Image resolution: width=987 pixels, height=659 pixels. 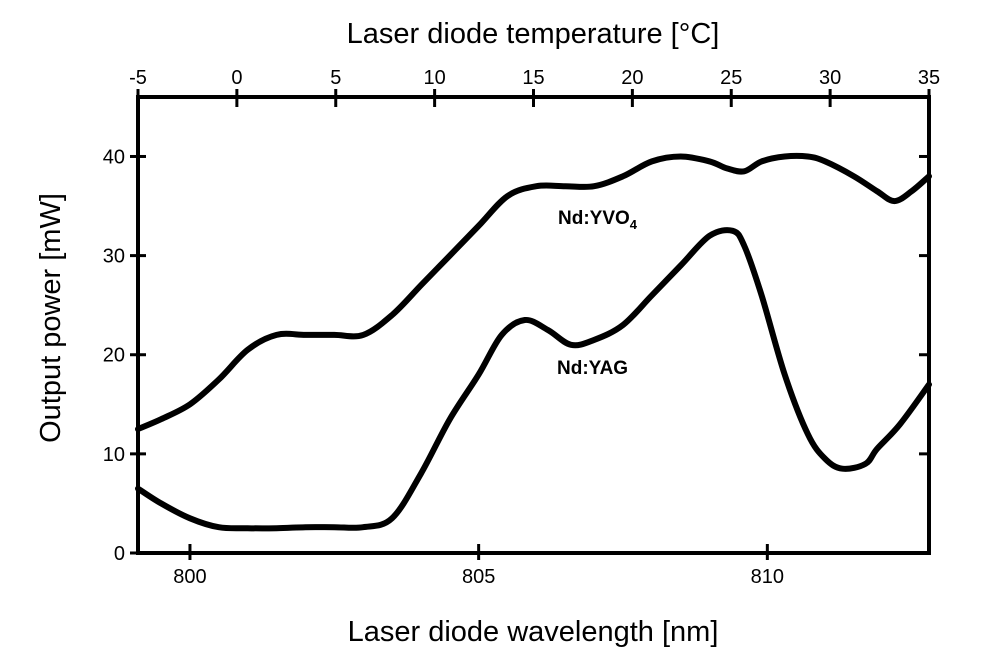 I want to click on y-tick-label-20: 20, so click(x=114, y=356).